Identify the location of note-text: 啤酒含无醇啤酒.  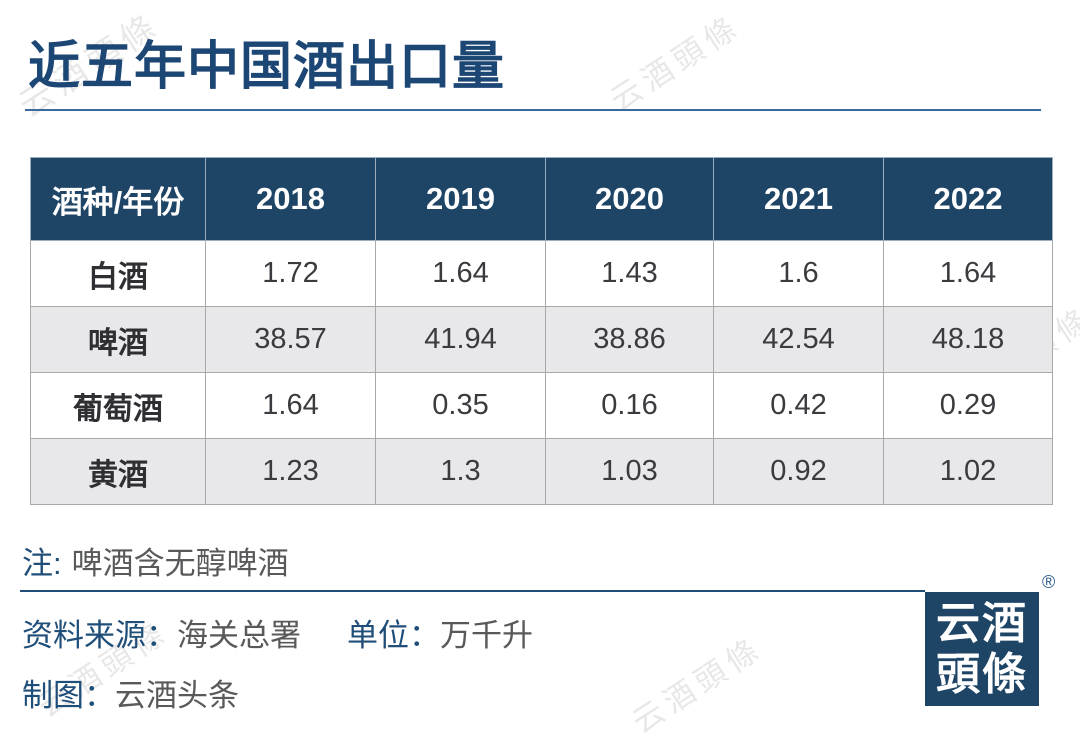
(180, 563).